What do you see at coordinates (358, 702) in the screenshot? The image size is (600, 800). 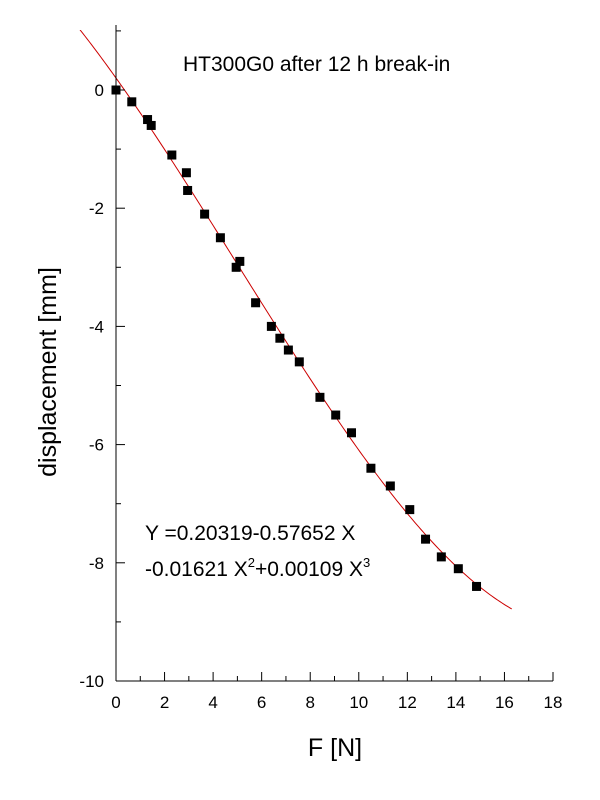 I see `x-tick-label: 10` at bounding box center [358, 702].